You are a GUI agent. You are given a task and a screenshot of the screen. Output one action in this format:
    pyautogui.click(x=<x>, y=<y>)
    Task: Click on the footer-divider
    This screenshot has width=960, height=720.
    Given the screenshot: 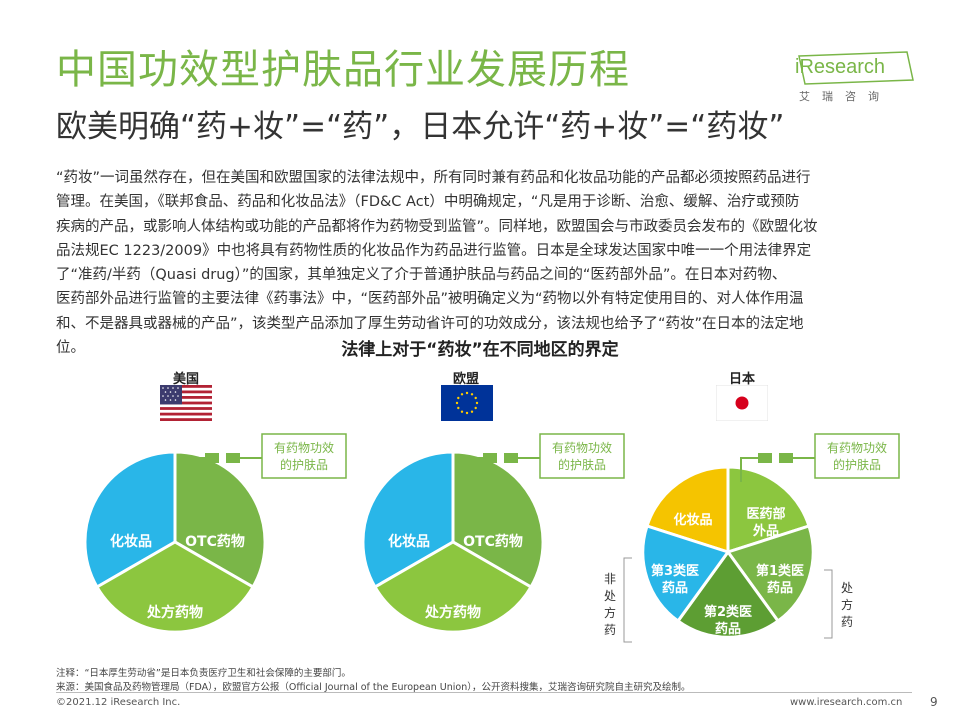 What is the action you would take?
    pyautogui.click(x=484, y=692)
    